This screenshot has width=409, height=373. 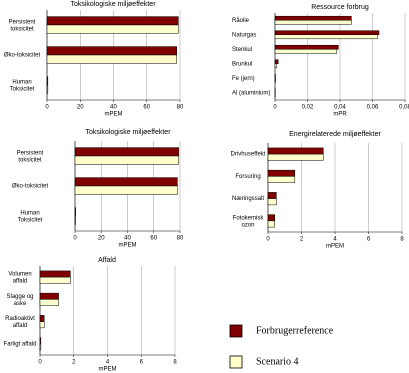 I want to click on text-line: affald, so click(x=20, y=326).